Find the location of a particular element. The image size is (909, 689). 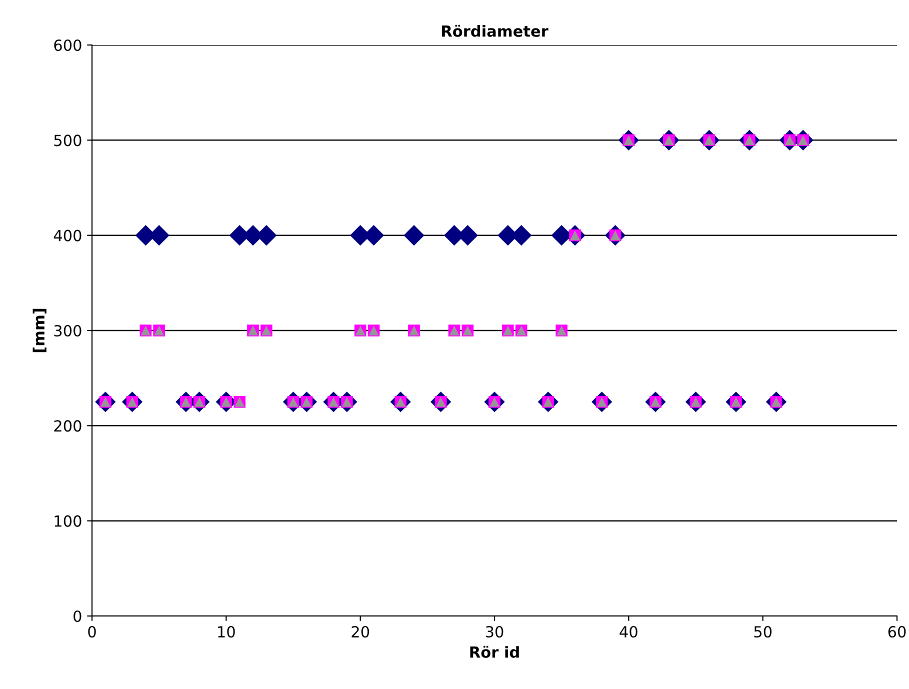

x-tick-label: 20 is located at coordinates (361, 632).